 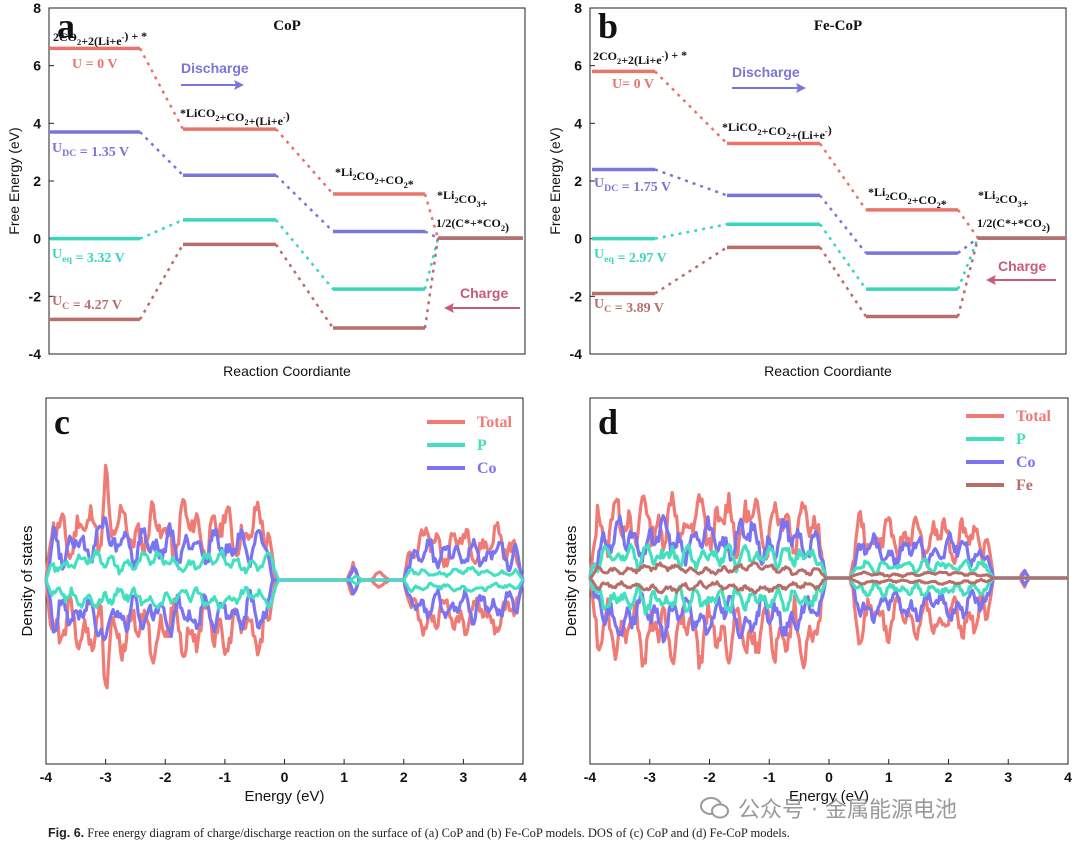 I want to click on y-tick-label-b: 4, so click(x=578, y=123).